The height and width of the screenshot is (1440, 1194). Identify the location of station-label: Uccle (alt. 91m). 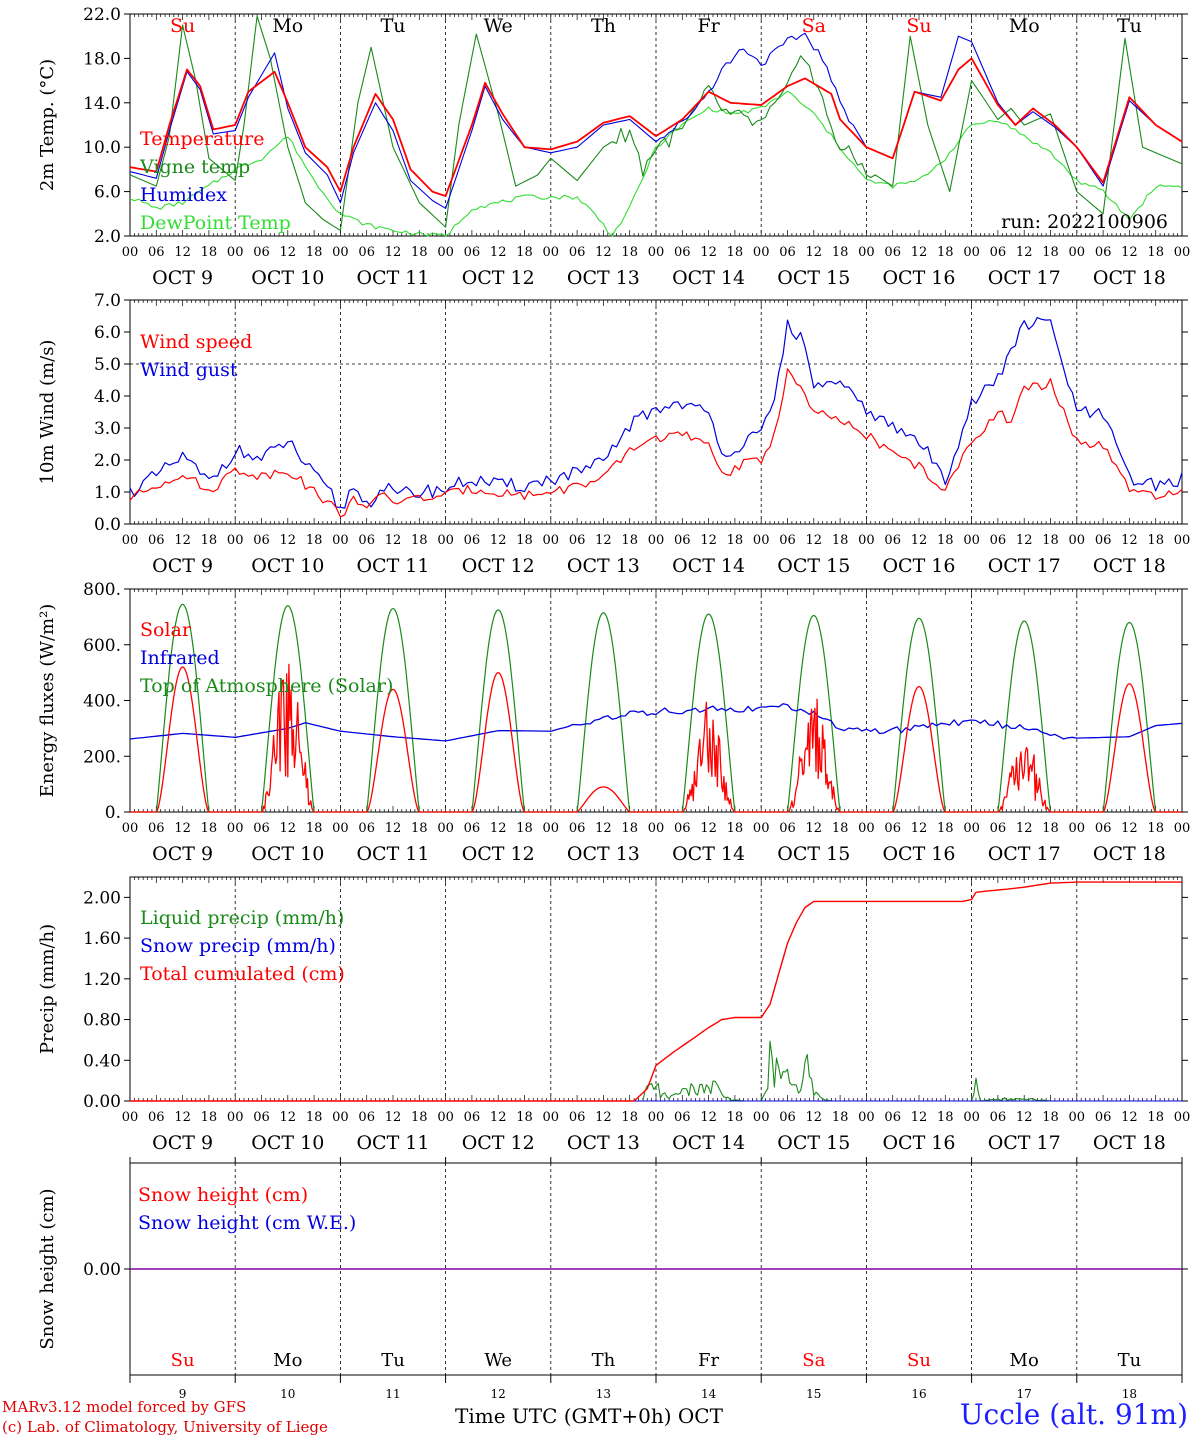
(1073, 1414).